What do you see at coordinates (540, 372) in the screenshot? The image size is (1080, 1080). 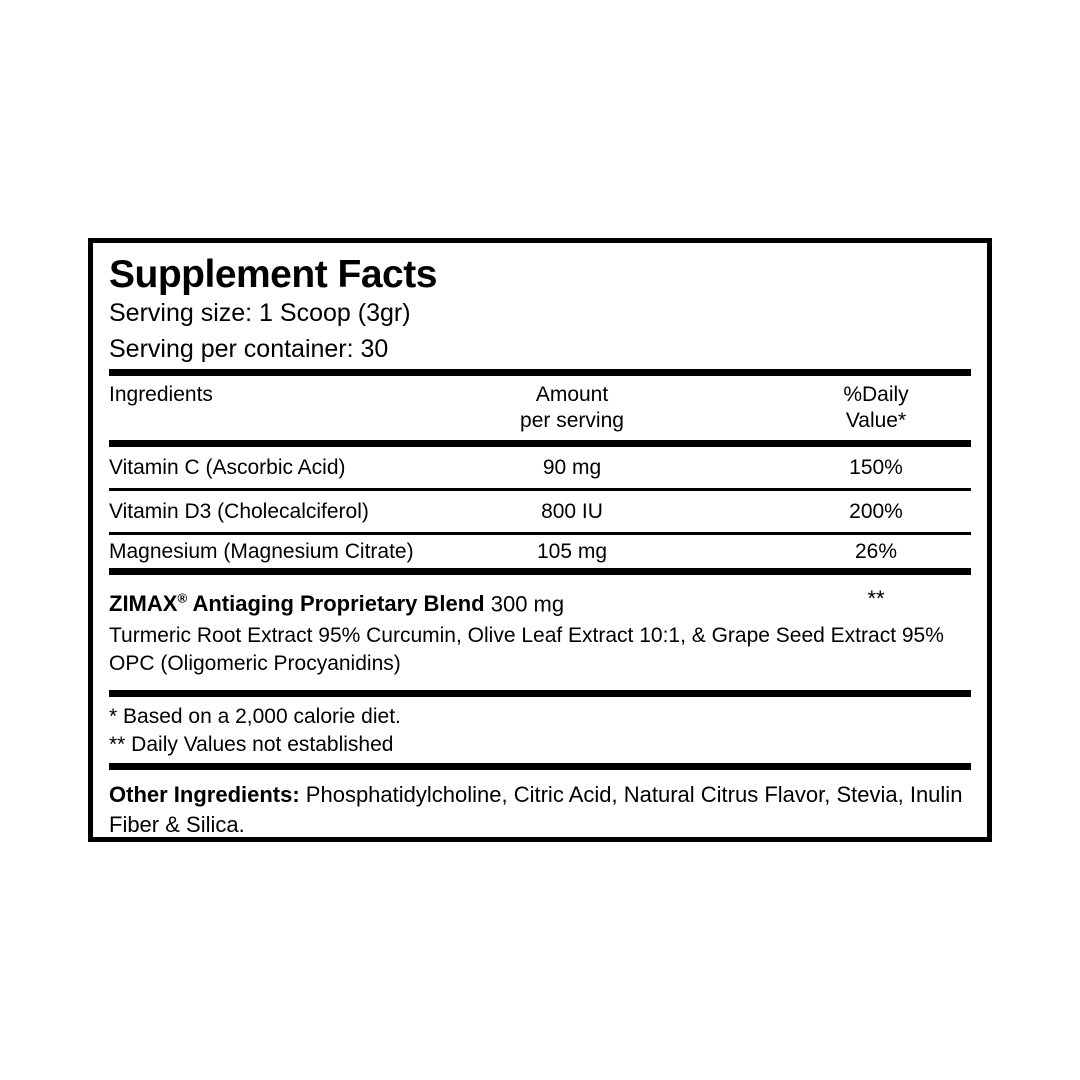 I see `divider-top-thick` at bounding box center [540, 372].